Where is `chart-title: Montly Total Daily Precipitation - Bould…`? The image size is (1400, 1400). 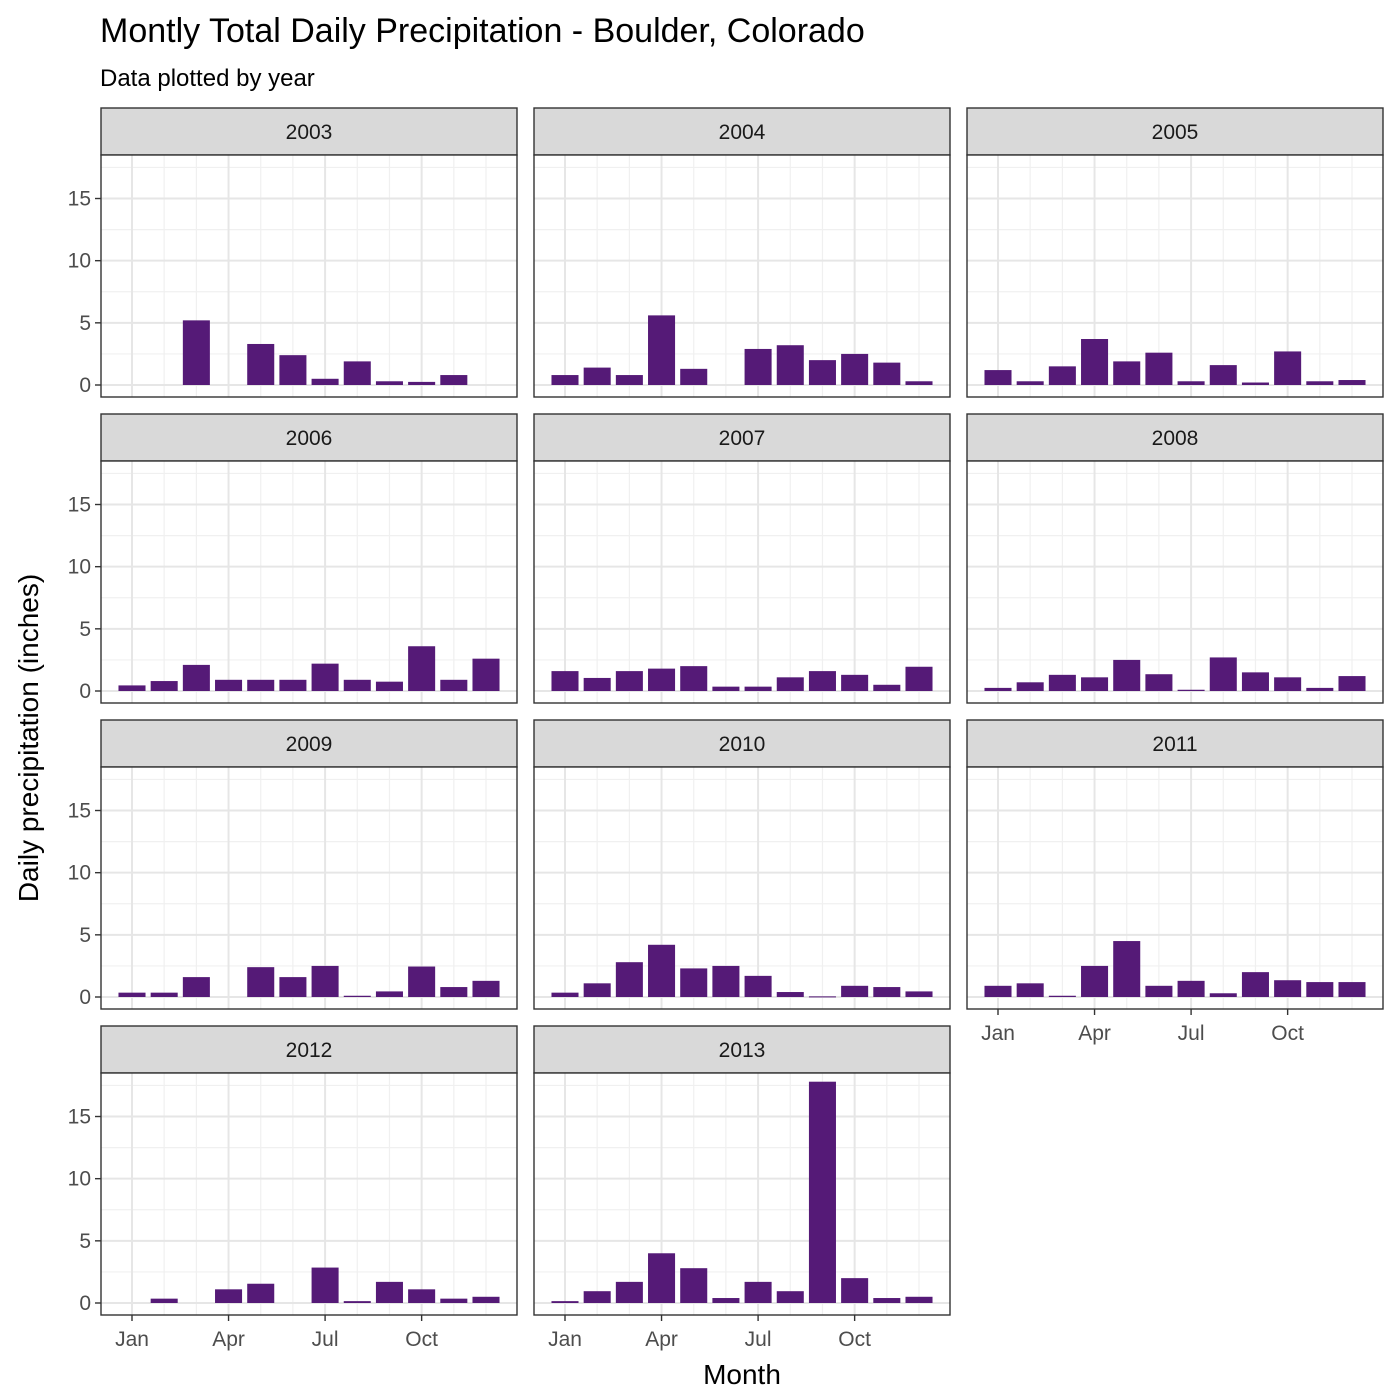
chart-title: Montly Total Daily Precipitation - Bould… is located at coordinates (482, 31).